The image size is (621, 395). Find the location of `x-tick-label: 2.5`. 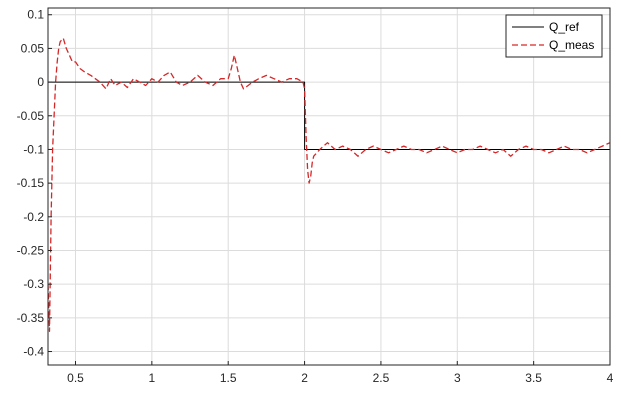

x-tick-label: 2.5 is located at coordinates (381, 378).